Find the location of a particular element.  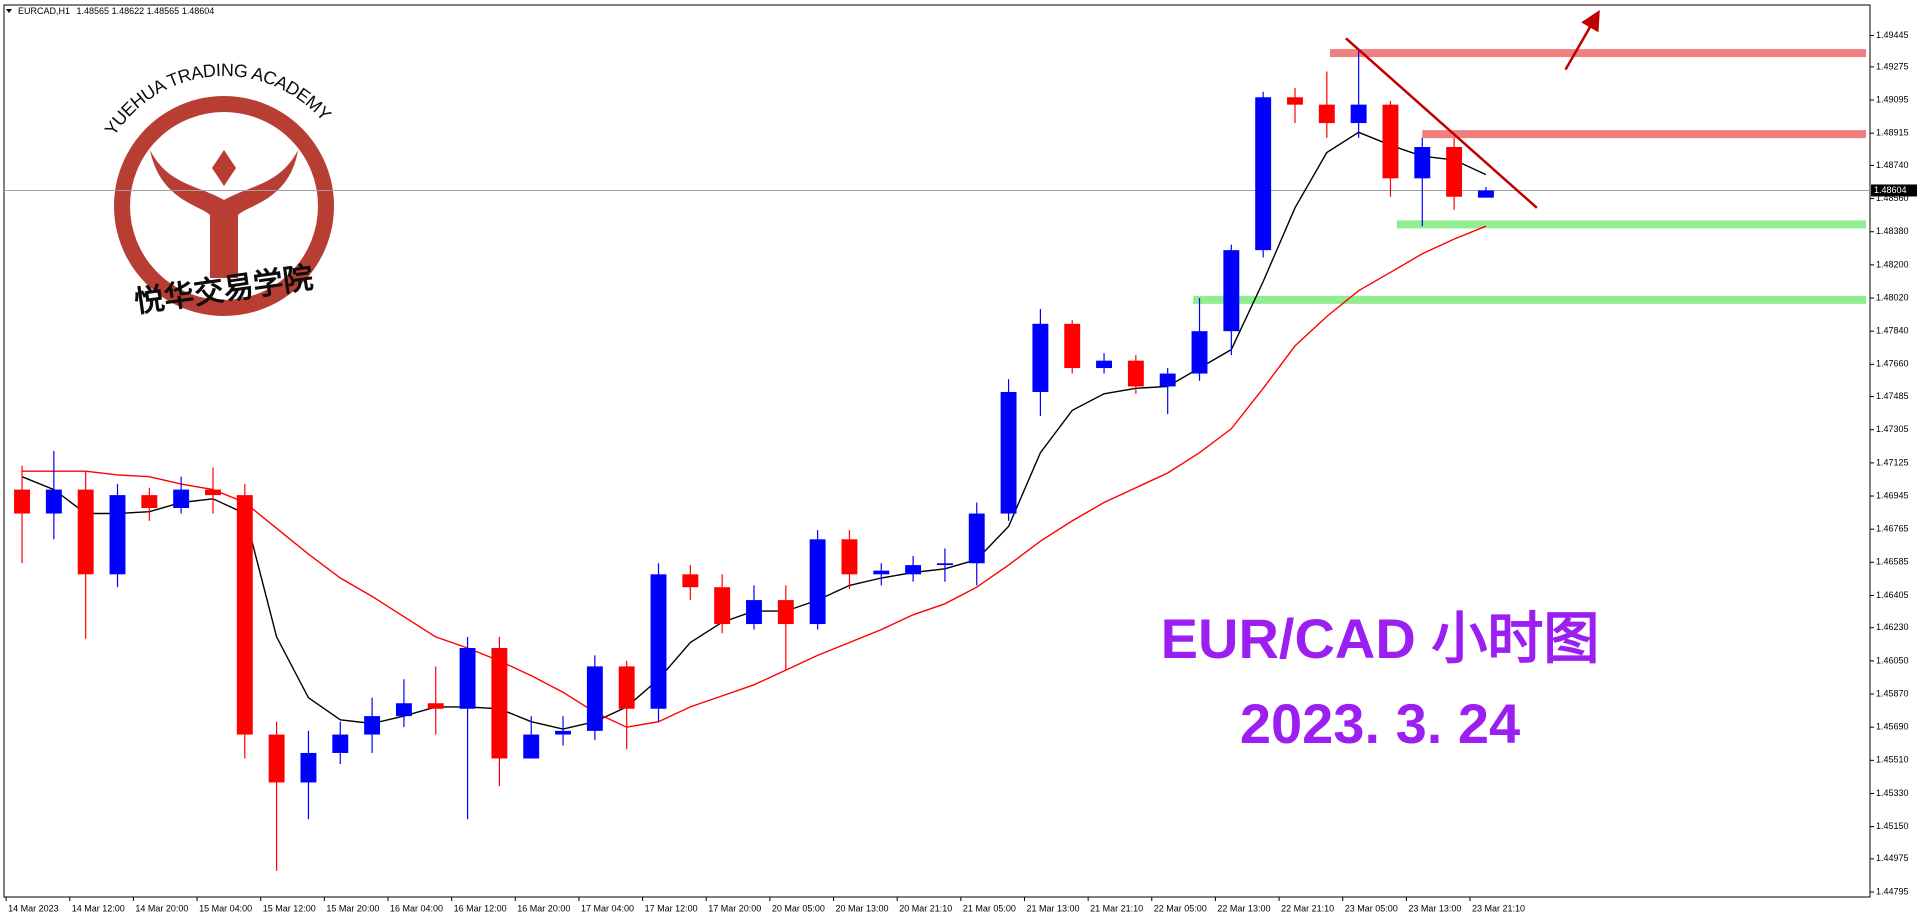

y-tick-label: 1.46230 is located at coordinates (1892, 627).